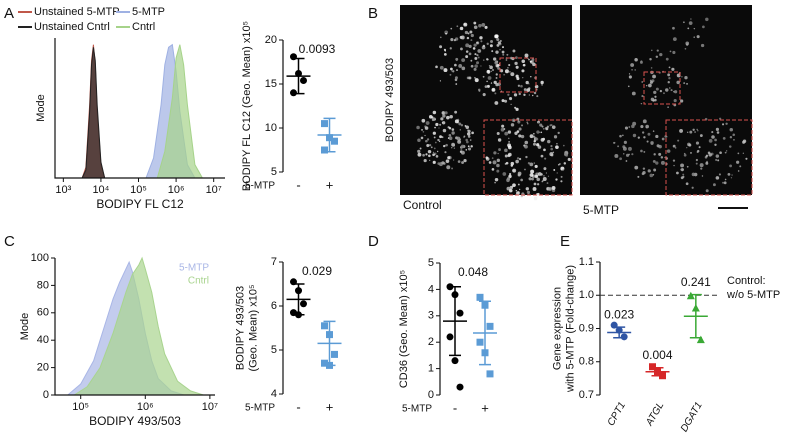  Describe the element at coordinates (619, 314) in the screenshot. I see `p-value: 0.023` at that location.